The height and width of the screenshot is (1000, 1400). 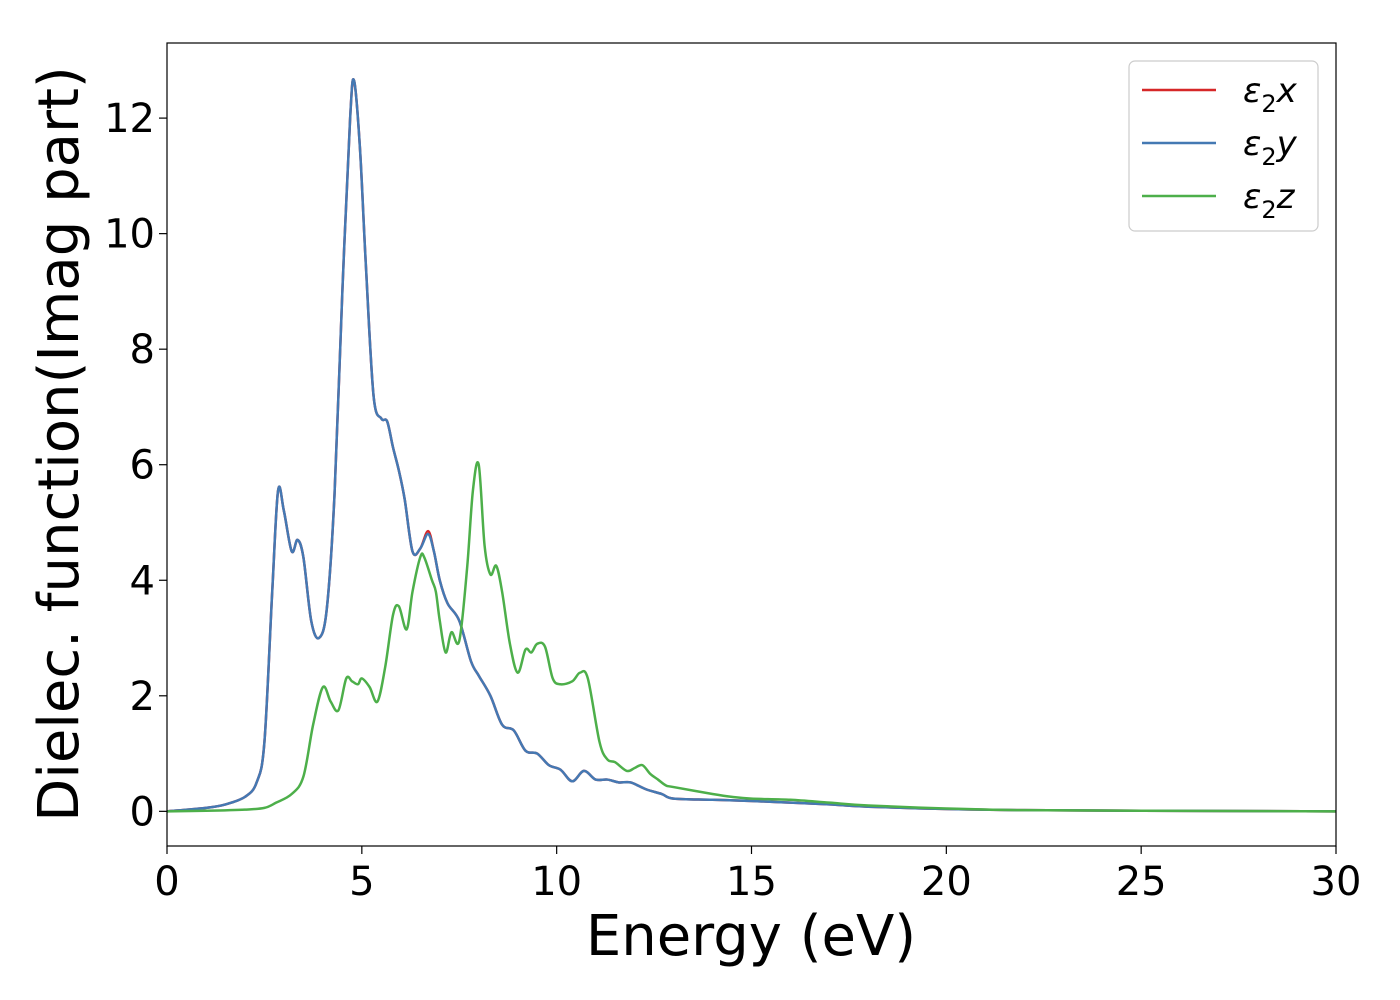 What do you see at coordinates (946, 882) in the screenshot?
I see `x-tick-label: 20` at bounding box center [946, 882].